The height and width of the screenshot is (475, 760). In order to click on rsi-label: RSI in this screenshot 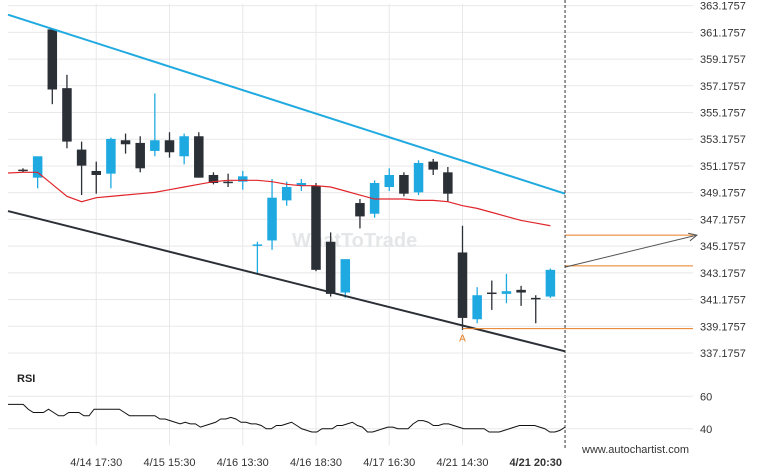, I will do `click(26, 379)`.